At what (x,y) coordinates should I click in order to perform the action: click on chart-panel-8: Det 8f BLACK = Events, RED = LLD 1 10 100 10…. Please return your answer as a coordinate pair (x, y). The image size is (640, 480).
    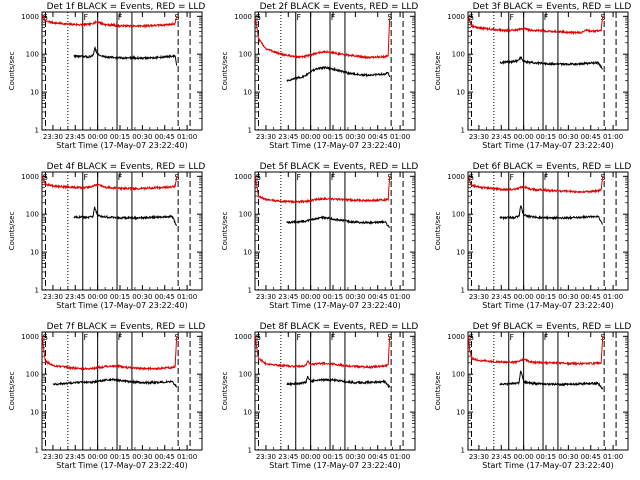
    Looking at the image, I should click on (319, 396).